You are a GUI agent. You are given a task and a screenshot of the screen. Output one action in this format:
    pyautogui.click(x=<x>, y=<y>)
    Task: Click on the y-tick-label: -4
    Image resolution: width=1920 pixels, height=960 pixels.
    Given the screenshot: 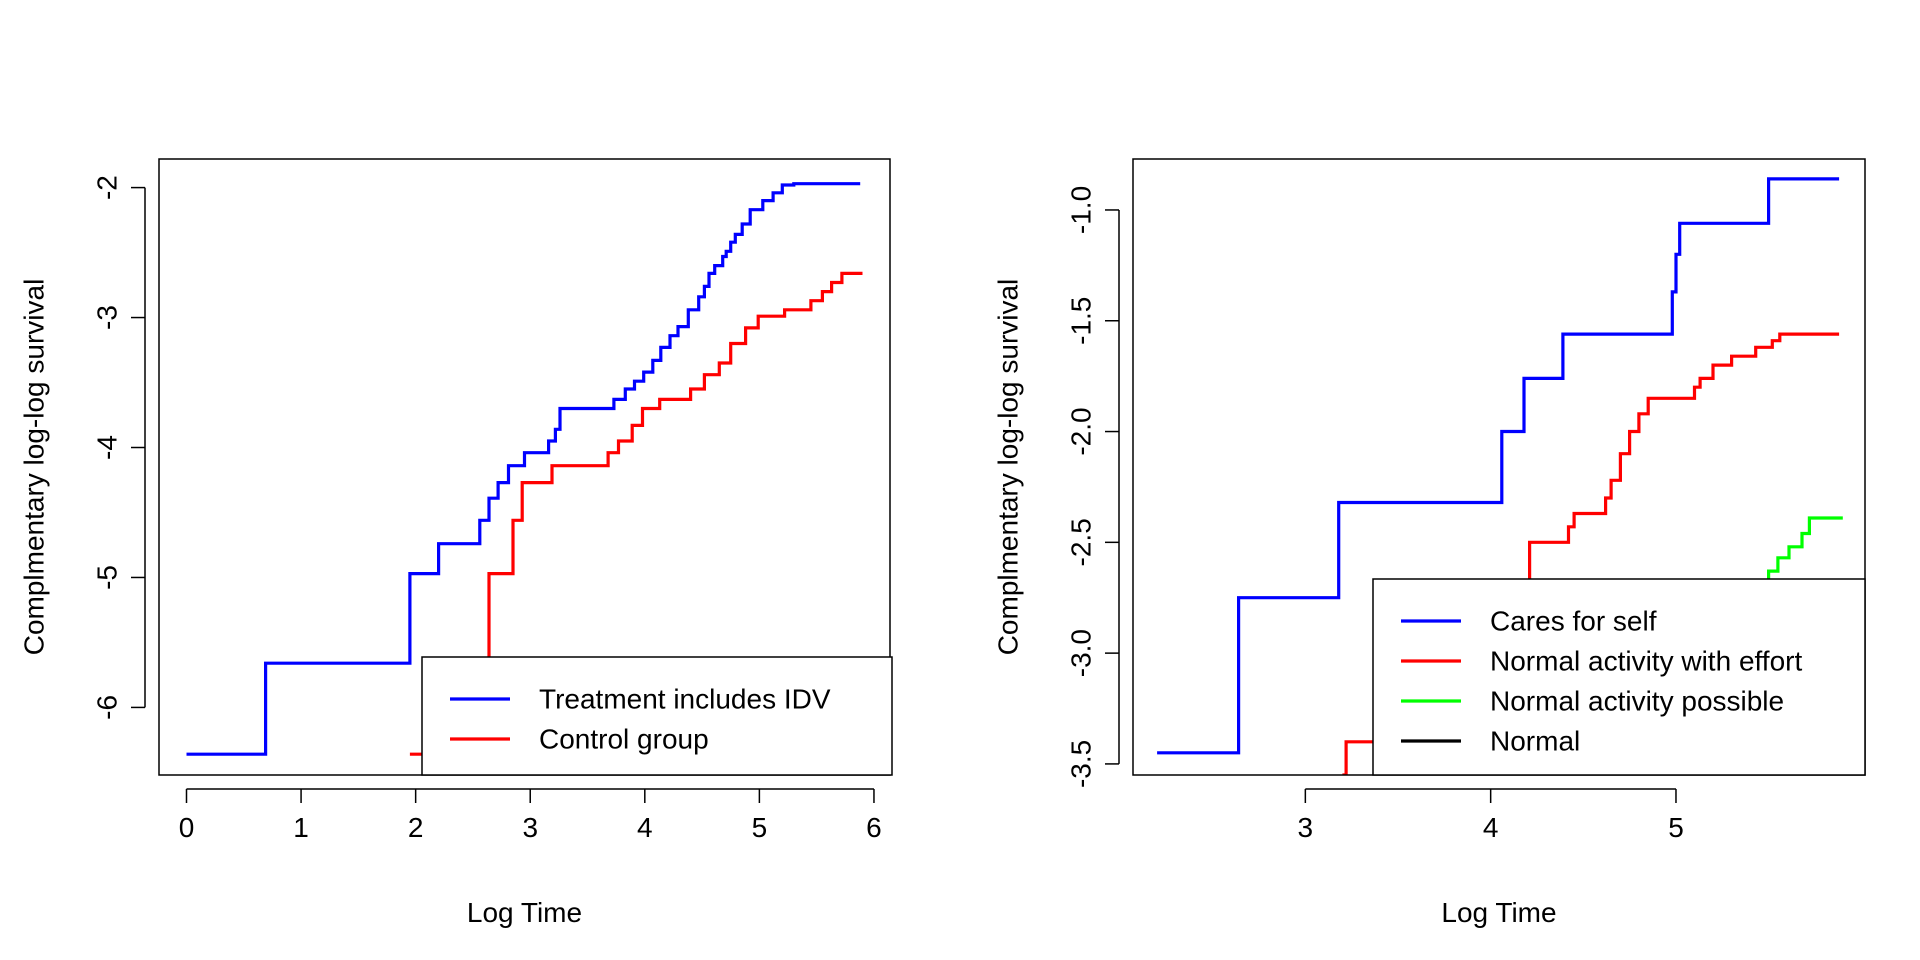 What is the action you would take?
    pyautogui.click(x=107, y=447)
    